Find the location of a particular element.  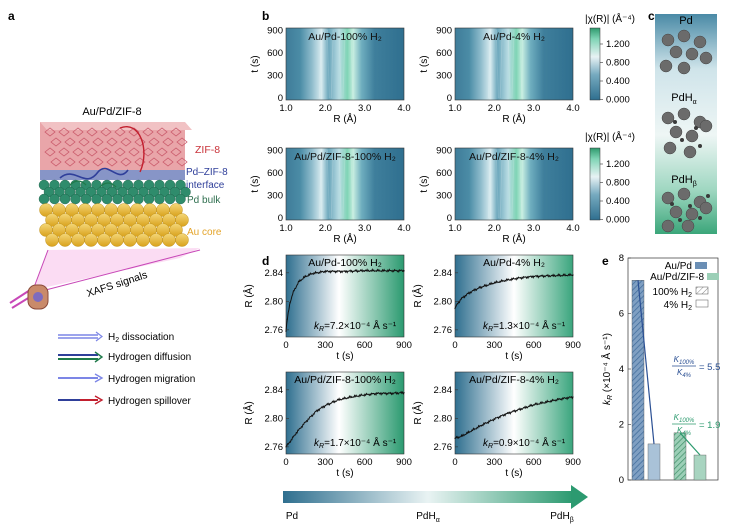

zif-label: ZIF-8 is located at coordinates (207, 150).